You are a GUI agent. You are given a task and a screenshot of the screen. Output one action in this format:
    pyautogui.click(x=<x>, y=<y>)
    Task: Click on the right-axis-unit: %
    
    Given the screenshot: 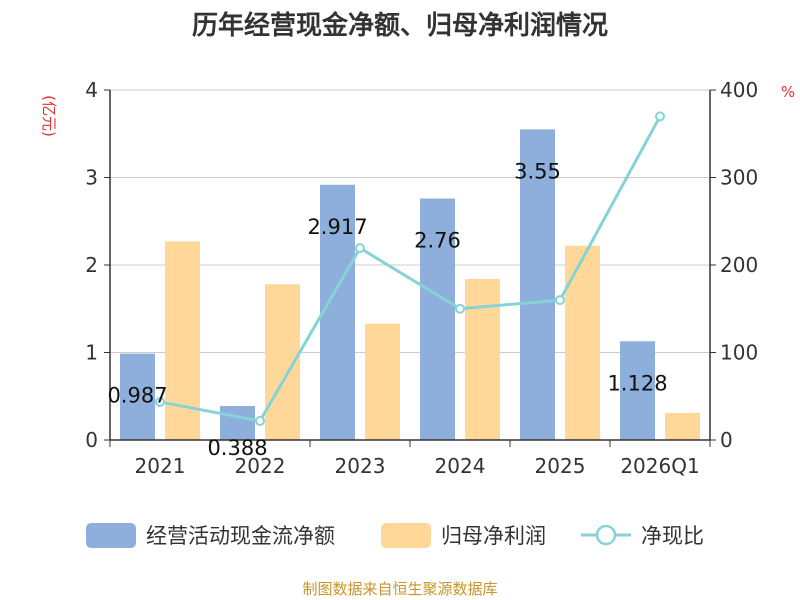 What is the action you would take?
    pyautogui.click(x=788, y=92)
    